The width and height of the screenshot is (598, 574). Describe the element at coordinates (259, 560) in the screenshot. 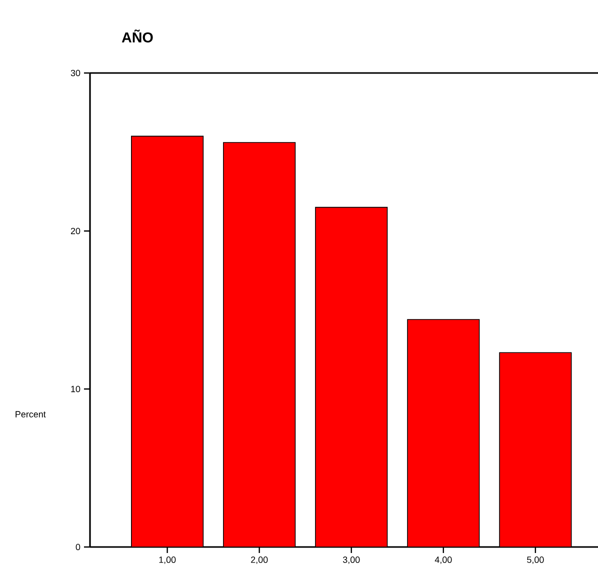

I see `x-tick-label: 2,00` at that location.